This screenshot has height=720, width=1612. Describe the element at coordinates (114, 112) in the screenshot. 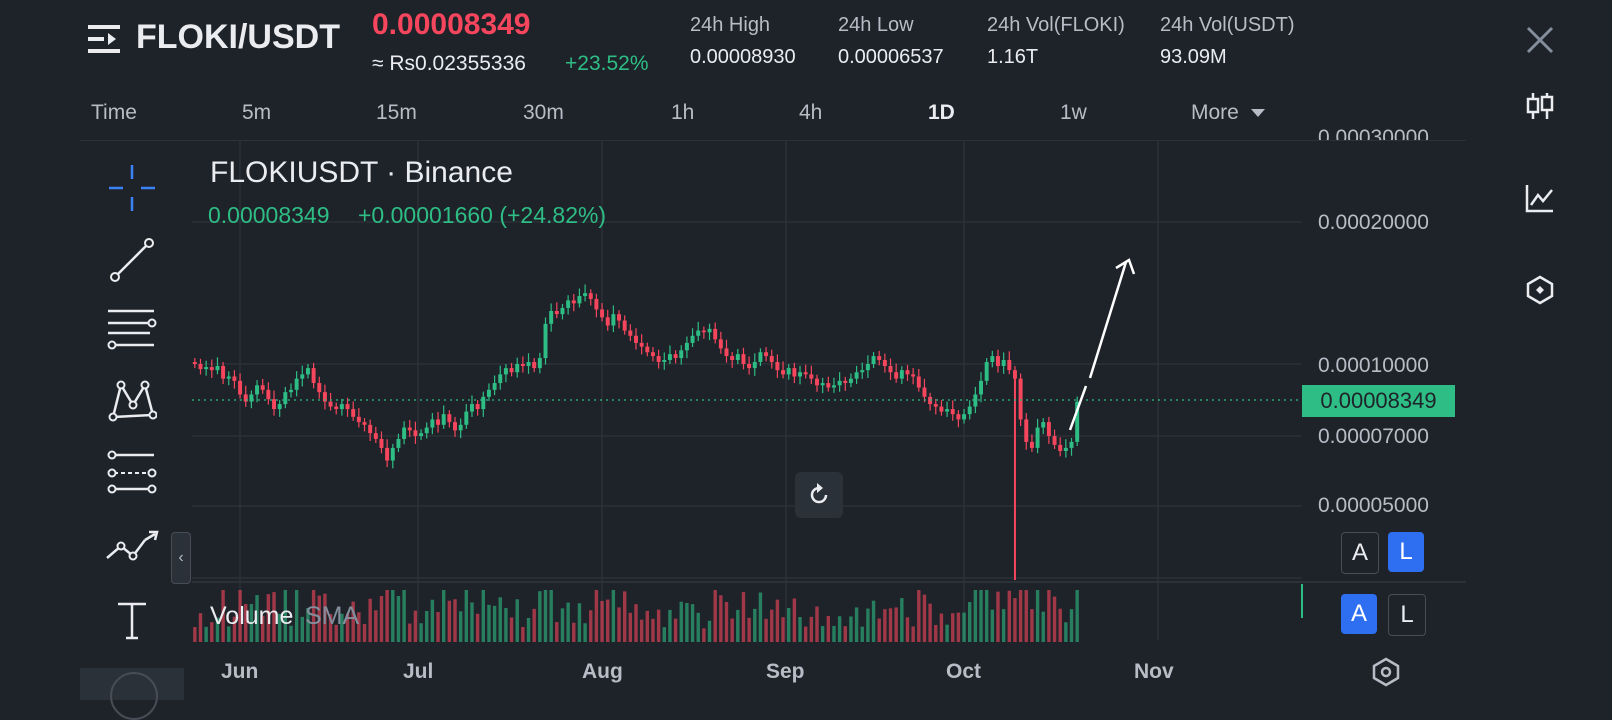

I see `interval-time: Time` at that location.